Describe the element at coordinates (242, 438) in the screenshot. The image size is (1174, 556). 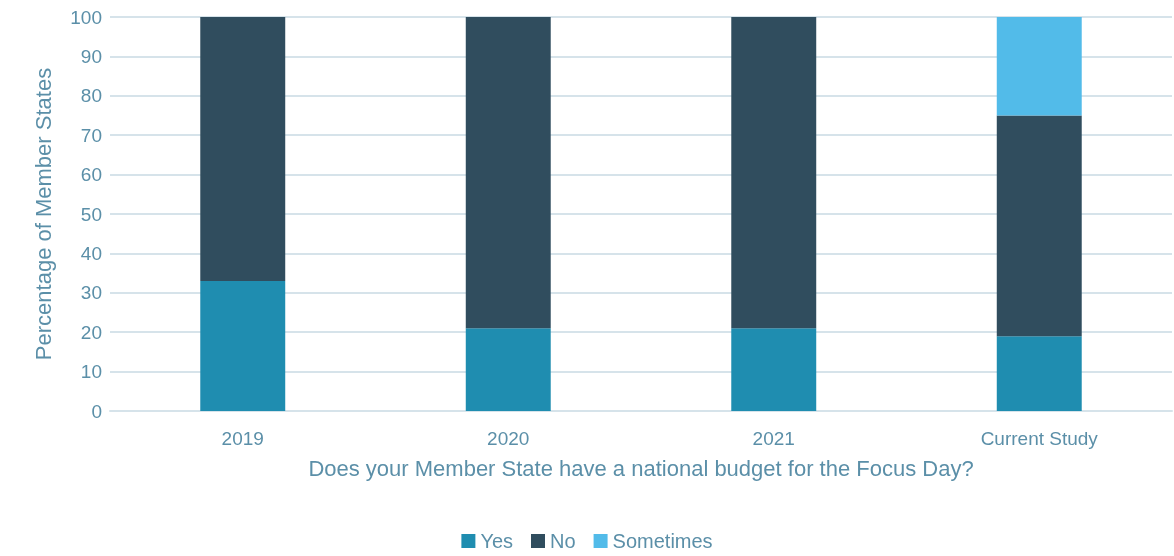
I see `x-tick-label: 2019` at that location.